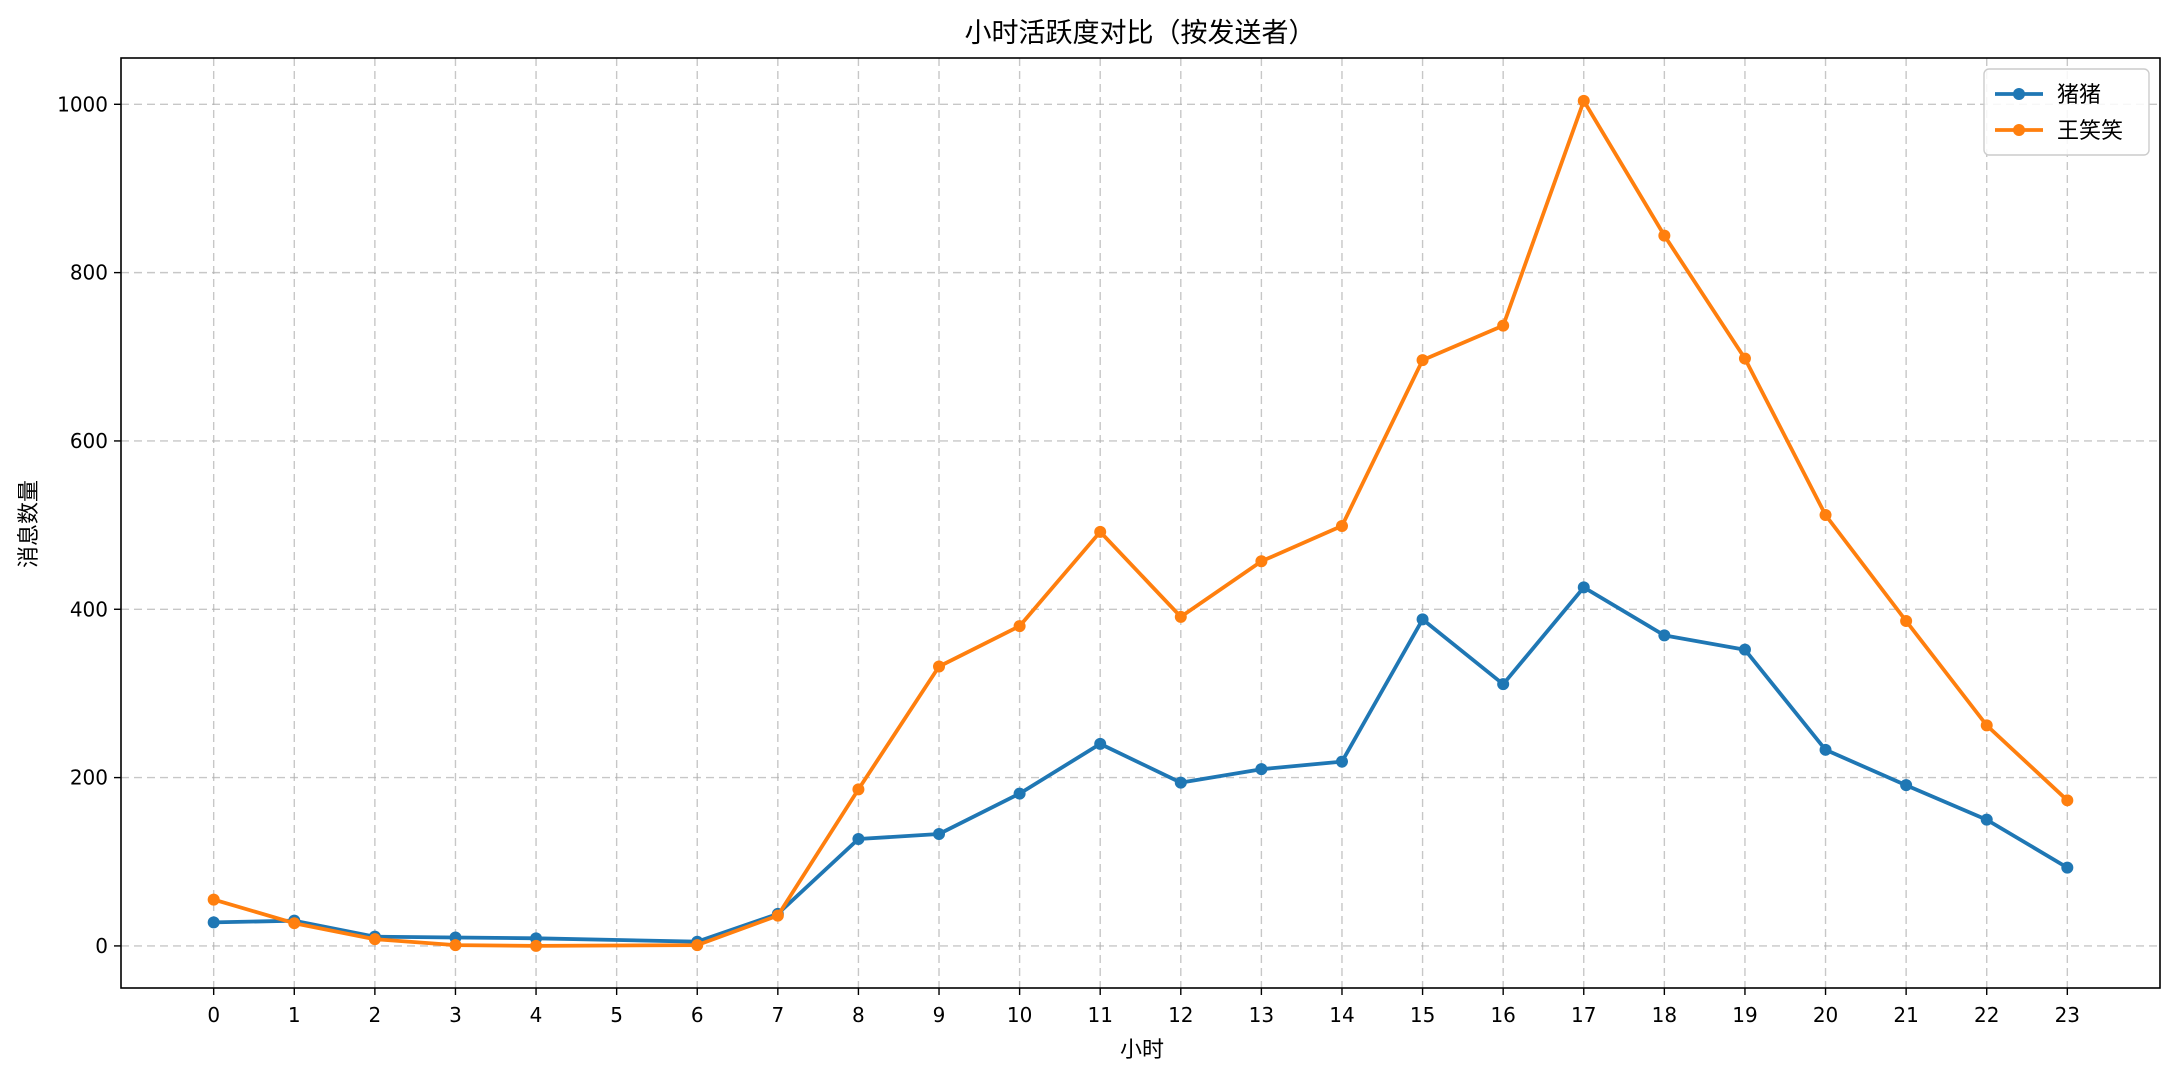  Describe the element at coordinates (1341, 1015) in the screenshot. I see `x-tick-label: 14` at that location.